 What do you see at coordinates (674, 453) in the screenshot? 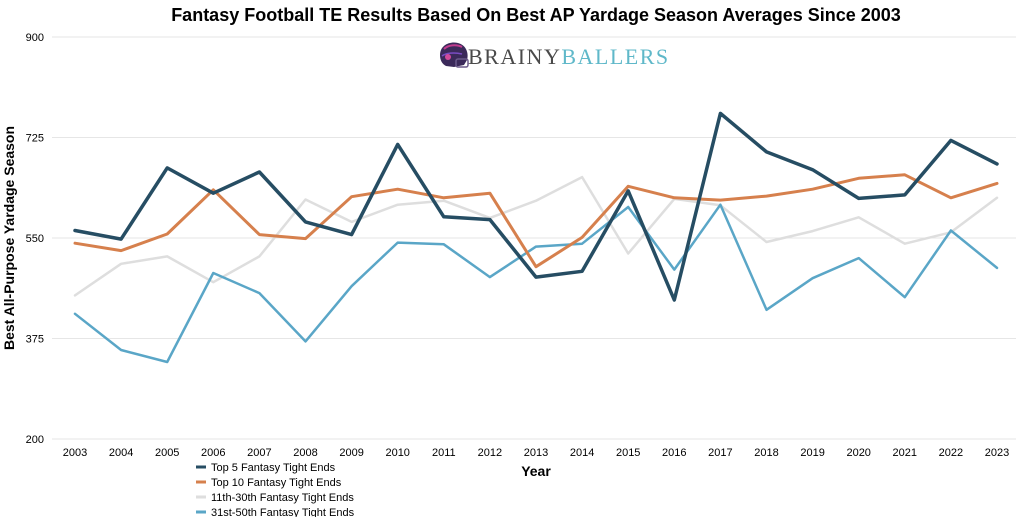
I see `x-tick-label: 2016` at bounding box center [674, 453].